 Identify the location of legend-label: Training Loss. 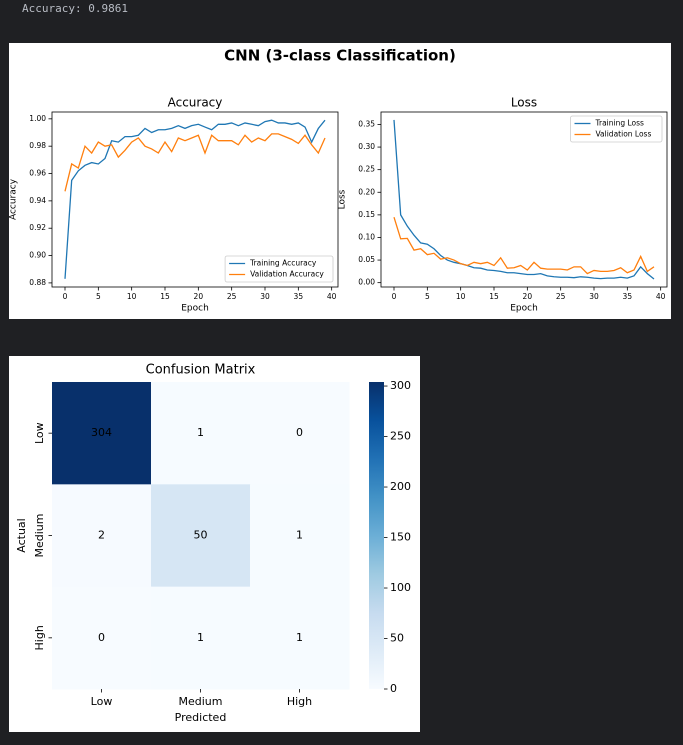
(620, 123).